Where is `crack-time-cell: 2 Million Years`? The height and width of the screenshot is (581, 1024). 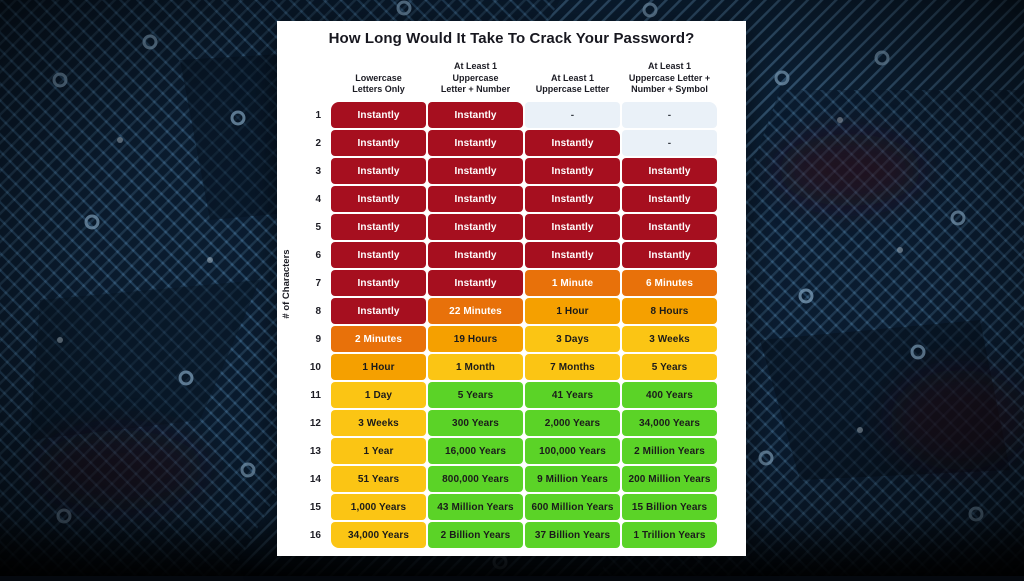 crack-time-cell: 2 Million Years is located at coordinates (669, 451).